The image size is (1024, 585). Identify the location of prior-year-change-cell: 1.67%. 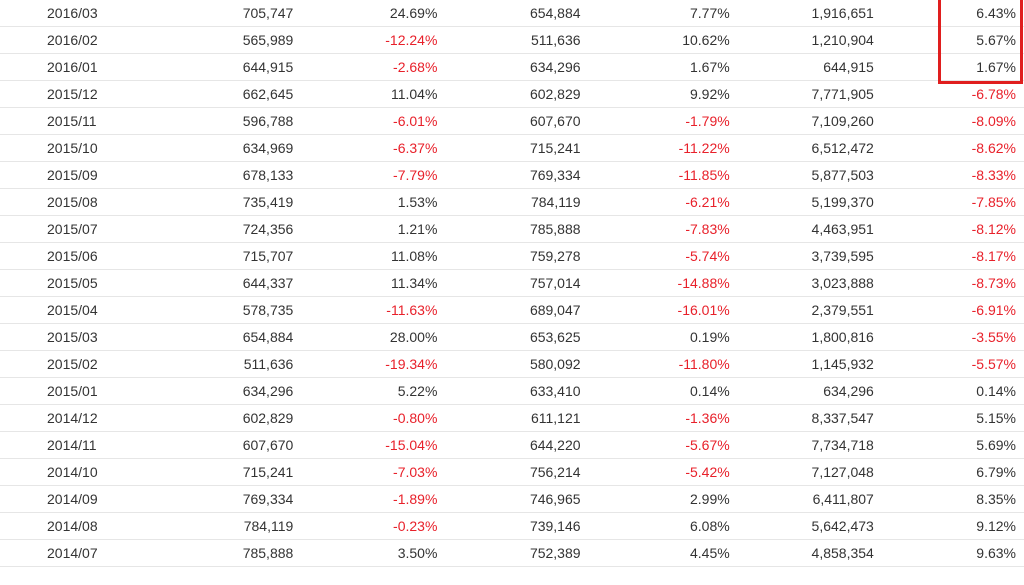
(656, 67).